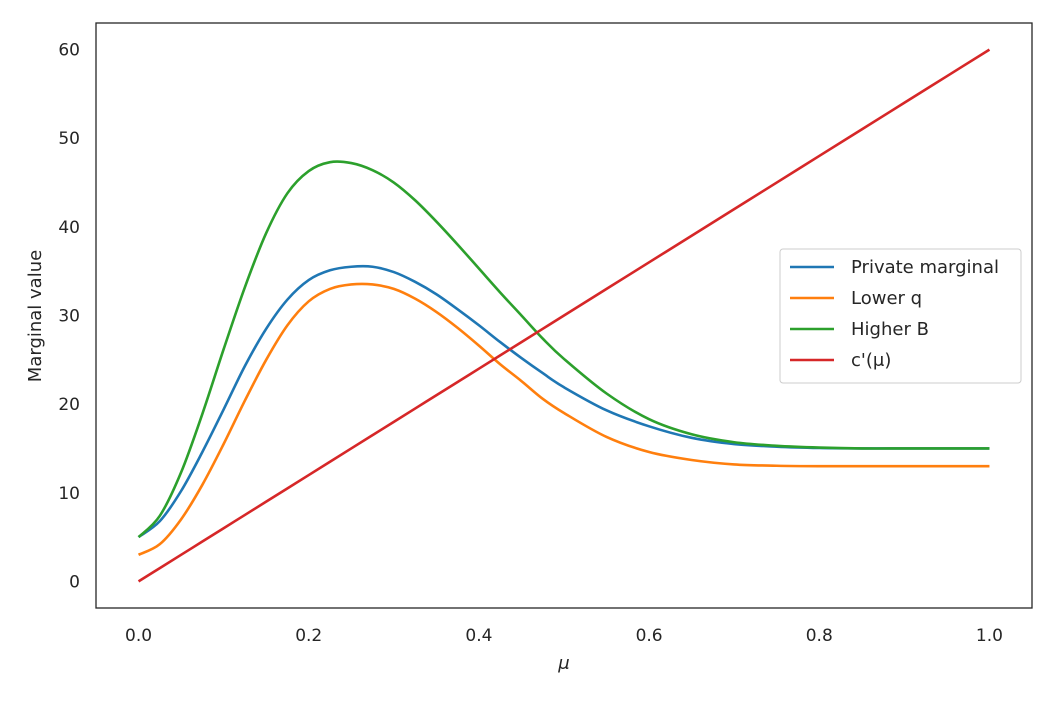 Image resolution: width=1056 pixels, height=704 pixels. Describe the element at coordinates (69, 494) in the screenshot. I see `y-tick-label: 10` at that location.